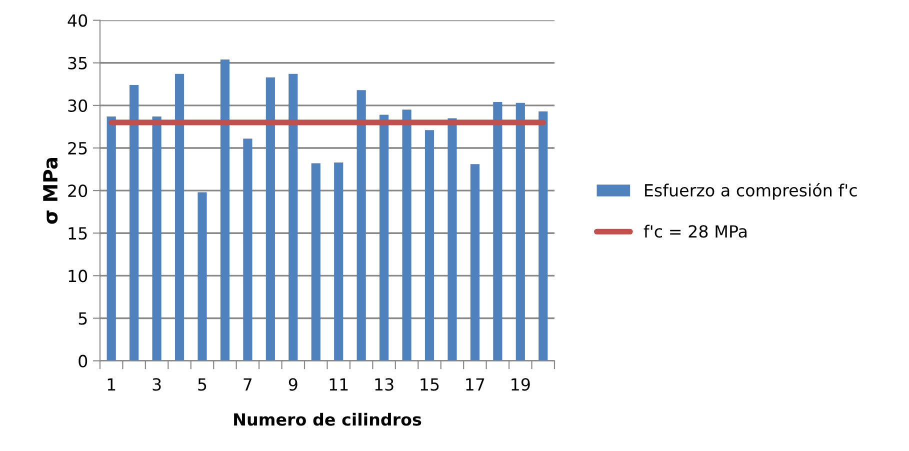 This screenshot has width=909, height=451. I want to click on y-tick-label: 5, so click(82, 318).